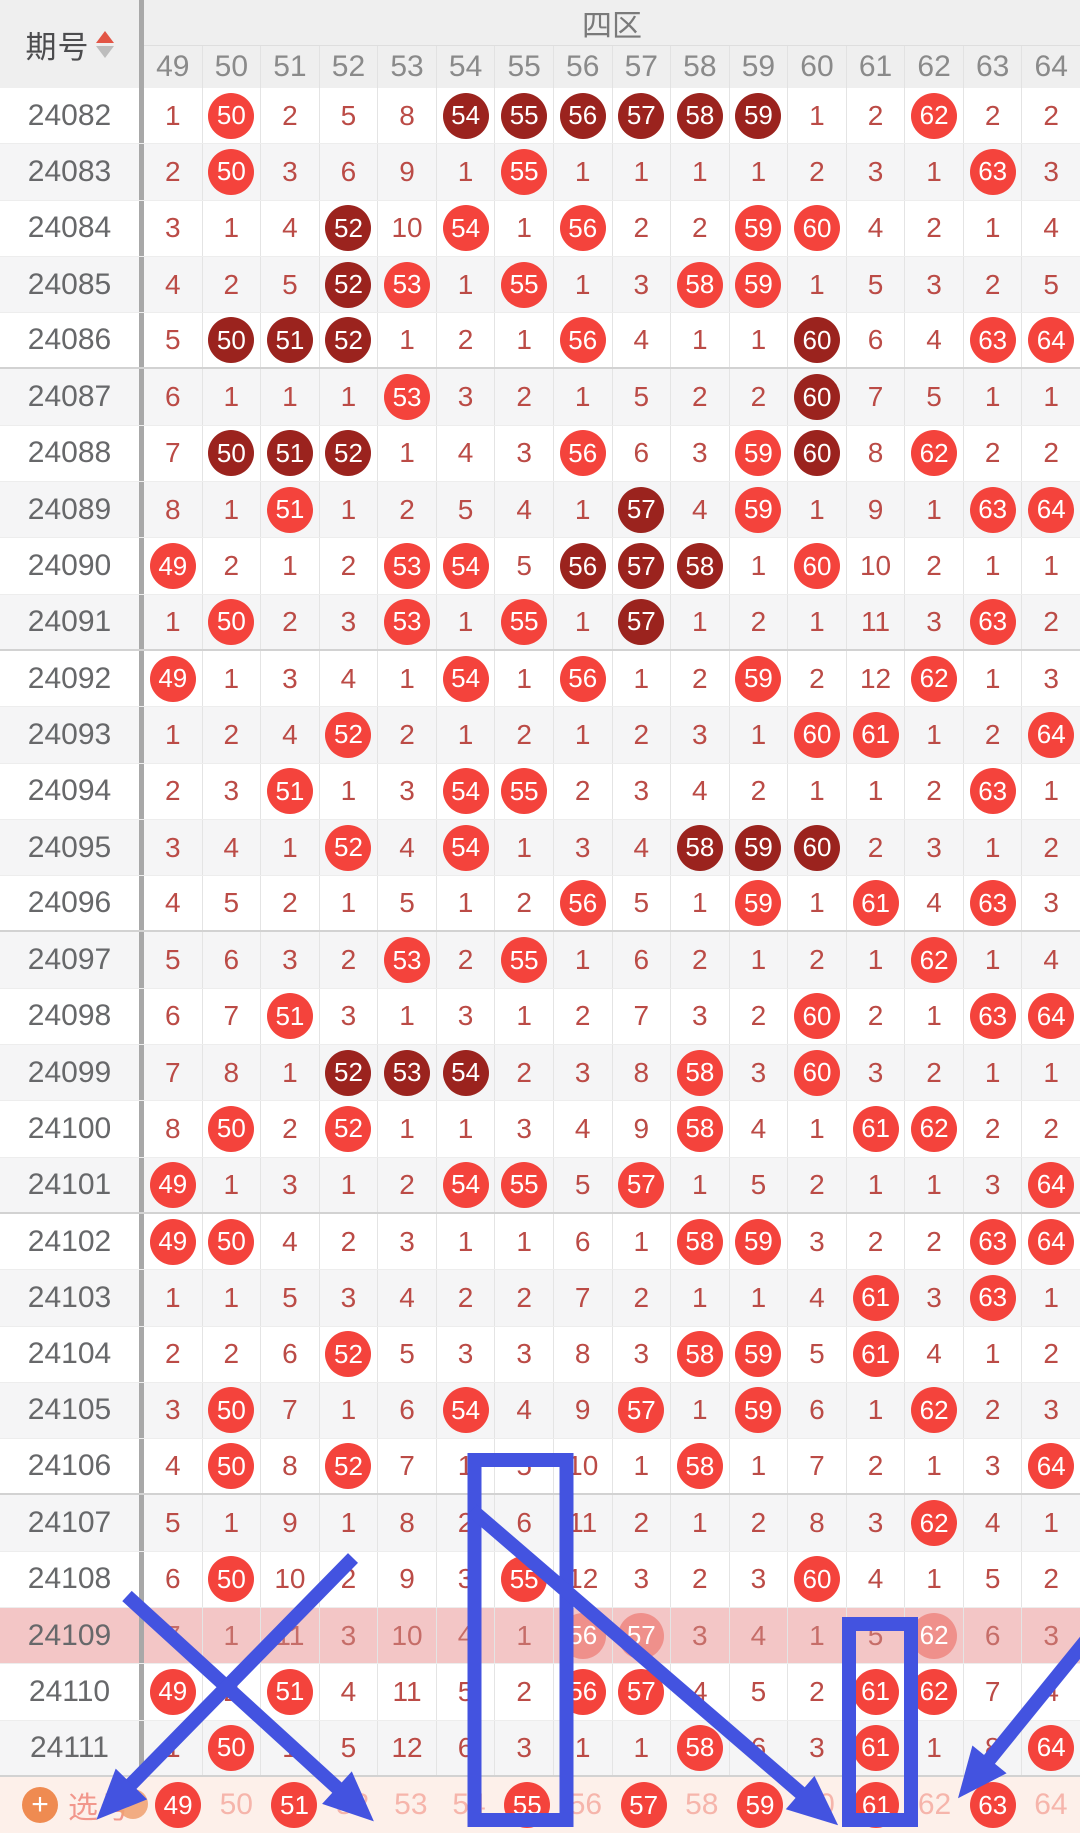 This screenshot has height=1833, width=1080. I want to click on drawn-ball-cell: 61, so click(875, 1129).